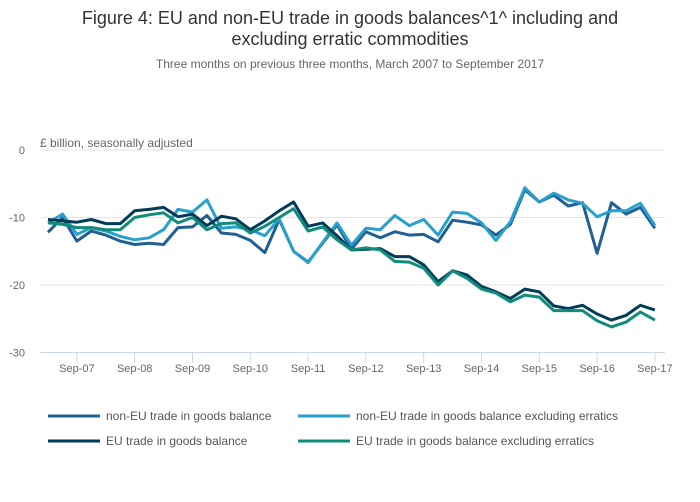 The image size is (700, 502). What do you see at coordinates (654, 369) in the screenshot?
I see `x-tick-label: Sep-17` at bounding box center [654, 369].